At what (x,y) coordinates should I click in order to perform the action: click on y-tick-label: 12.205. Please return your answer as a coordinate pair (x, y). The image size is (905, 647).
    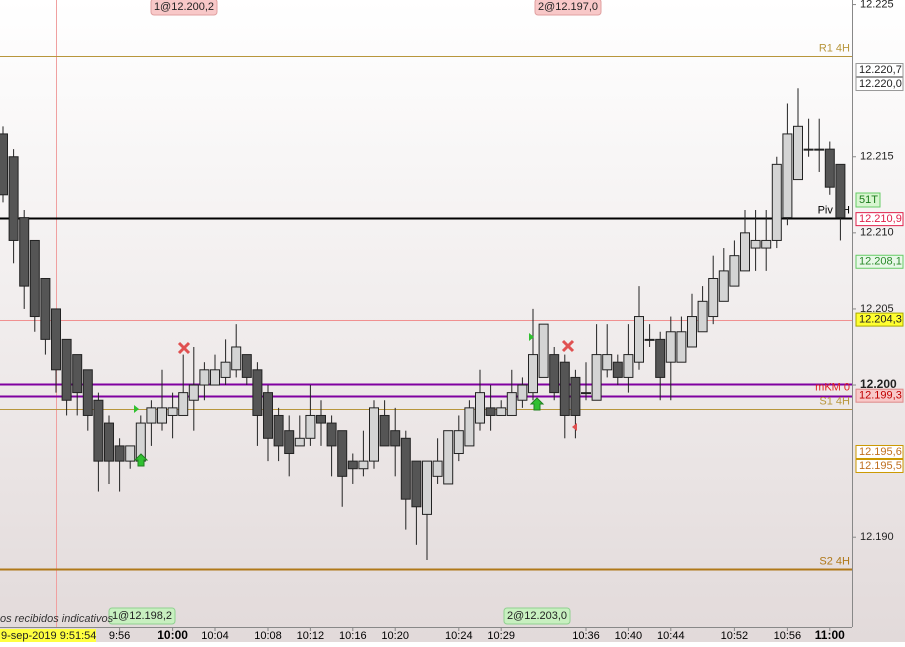
    Looking at the image, I should click on (877, 309).